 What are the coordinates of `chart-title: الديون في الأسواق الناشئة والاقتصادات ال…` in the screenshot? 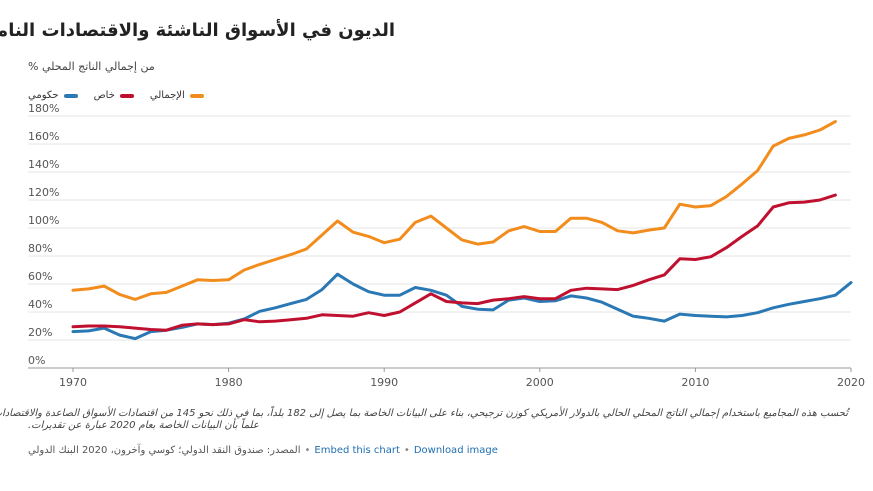 It's located at (197, 30).